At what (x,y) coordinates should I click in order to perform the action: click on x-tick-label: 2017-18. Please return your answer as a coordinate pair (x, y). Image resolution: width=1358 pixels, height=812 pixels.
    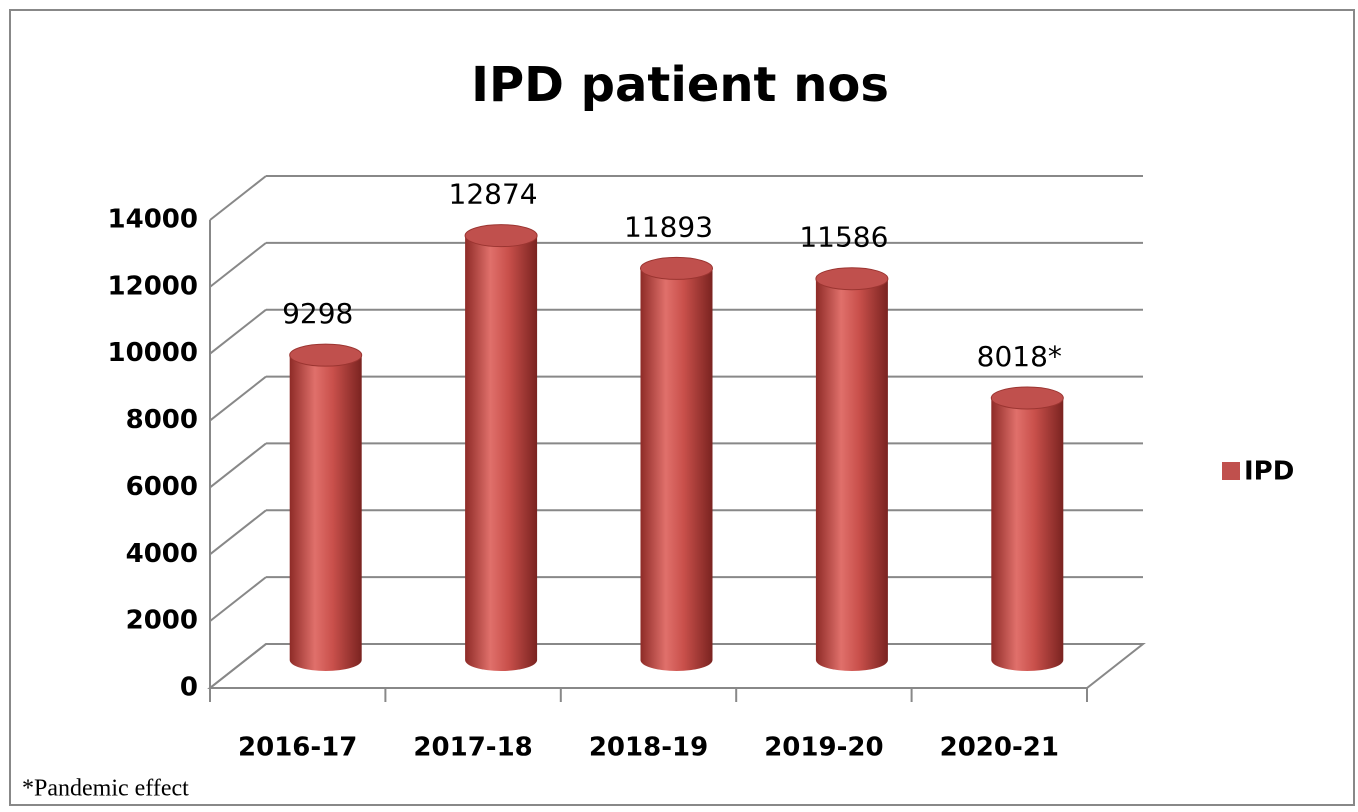
    Looking at the image, I should click on (472, 748).